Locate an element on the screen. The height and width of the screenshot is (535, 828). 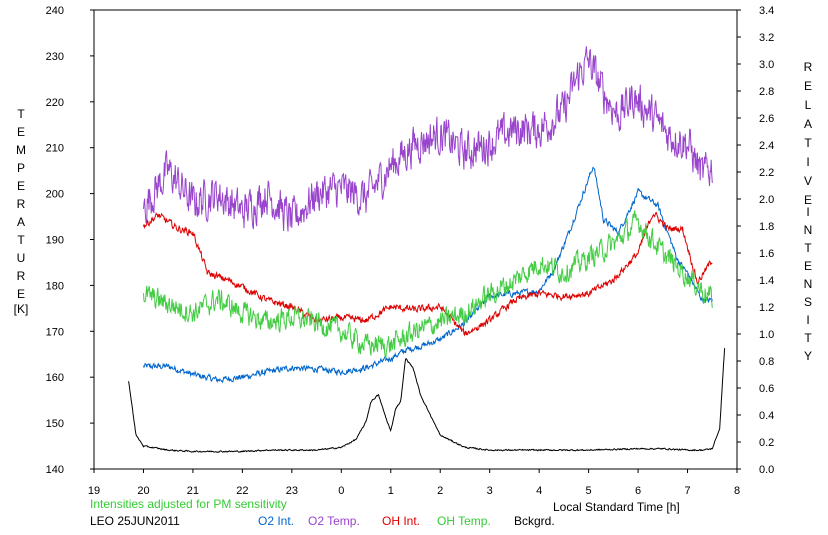
right-tick-label: 2.8 is located at coordinates (766, 92).